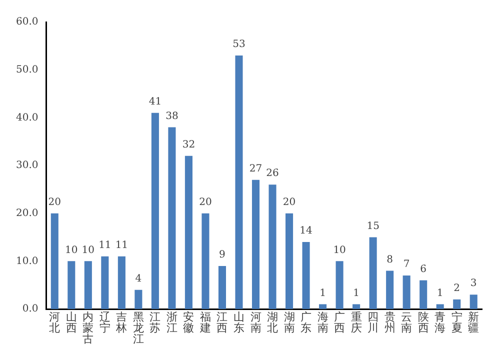 Image resolution: width=500 pixels, height=362 pixels. I want to click on x-tick-label: 辽宁, so click(104, 322).